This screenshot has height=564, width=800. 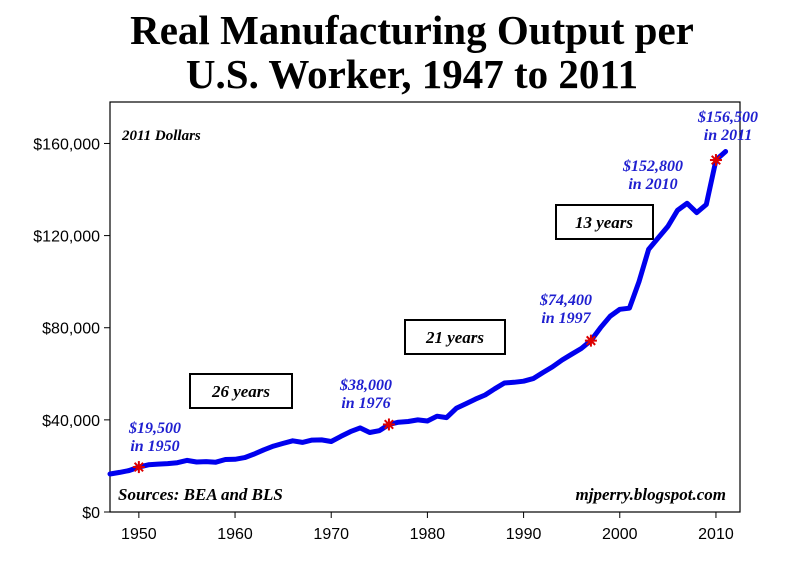 I want to click on interval-box-1-frame, so click(x=241, y=391).